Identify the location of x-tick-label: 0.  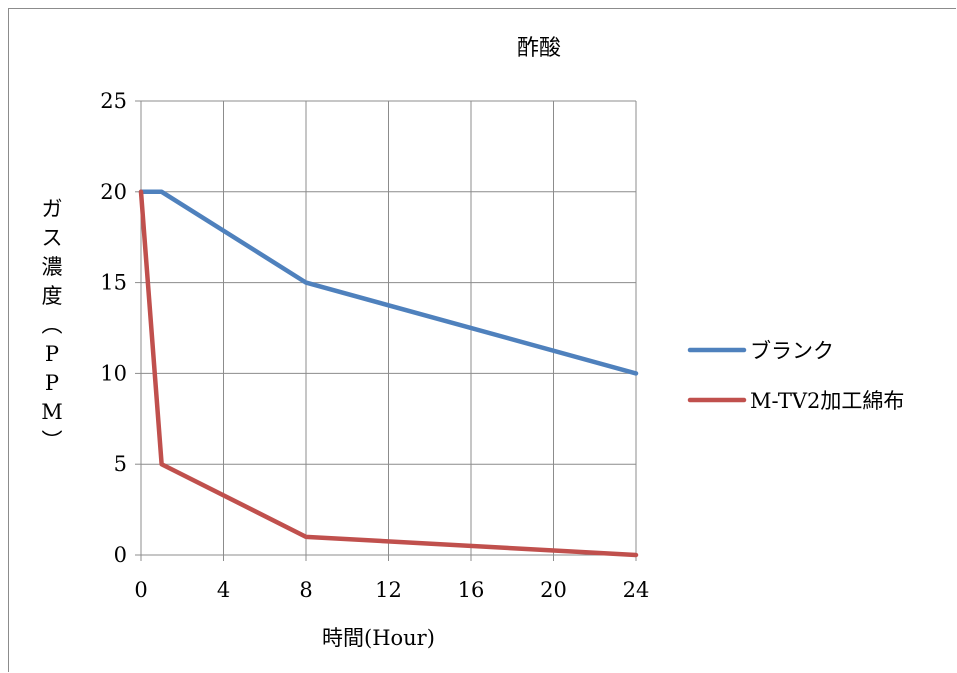
(140, 590).